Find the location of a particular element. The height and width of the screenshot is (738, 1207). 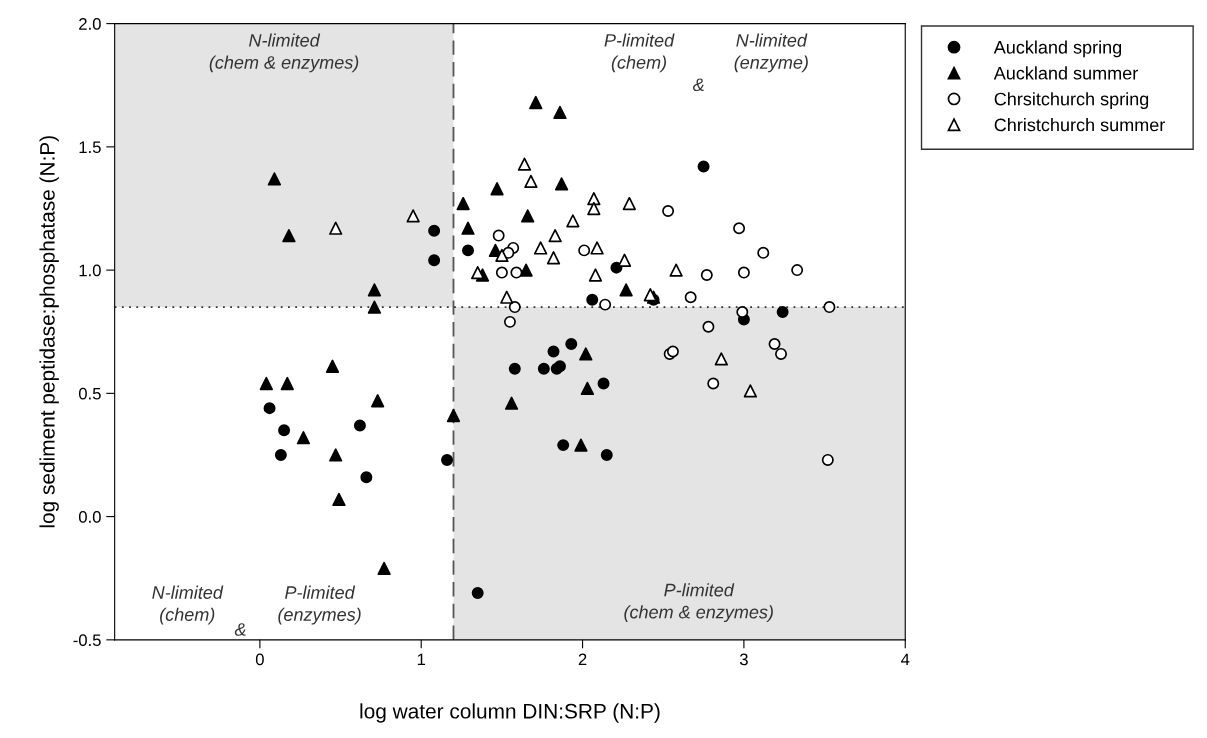

x-tick-label: 0 is located at coordinates (259, 659).